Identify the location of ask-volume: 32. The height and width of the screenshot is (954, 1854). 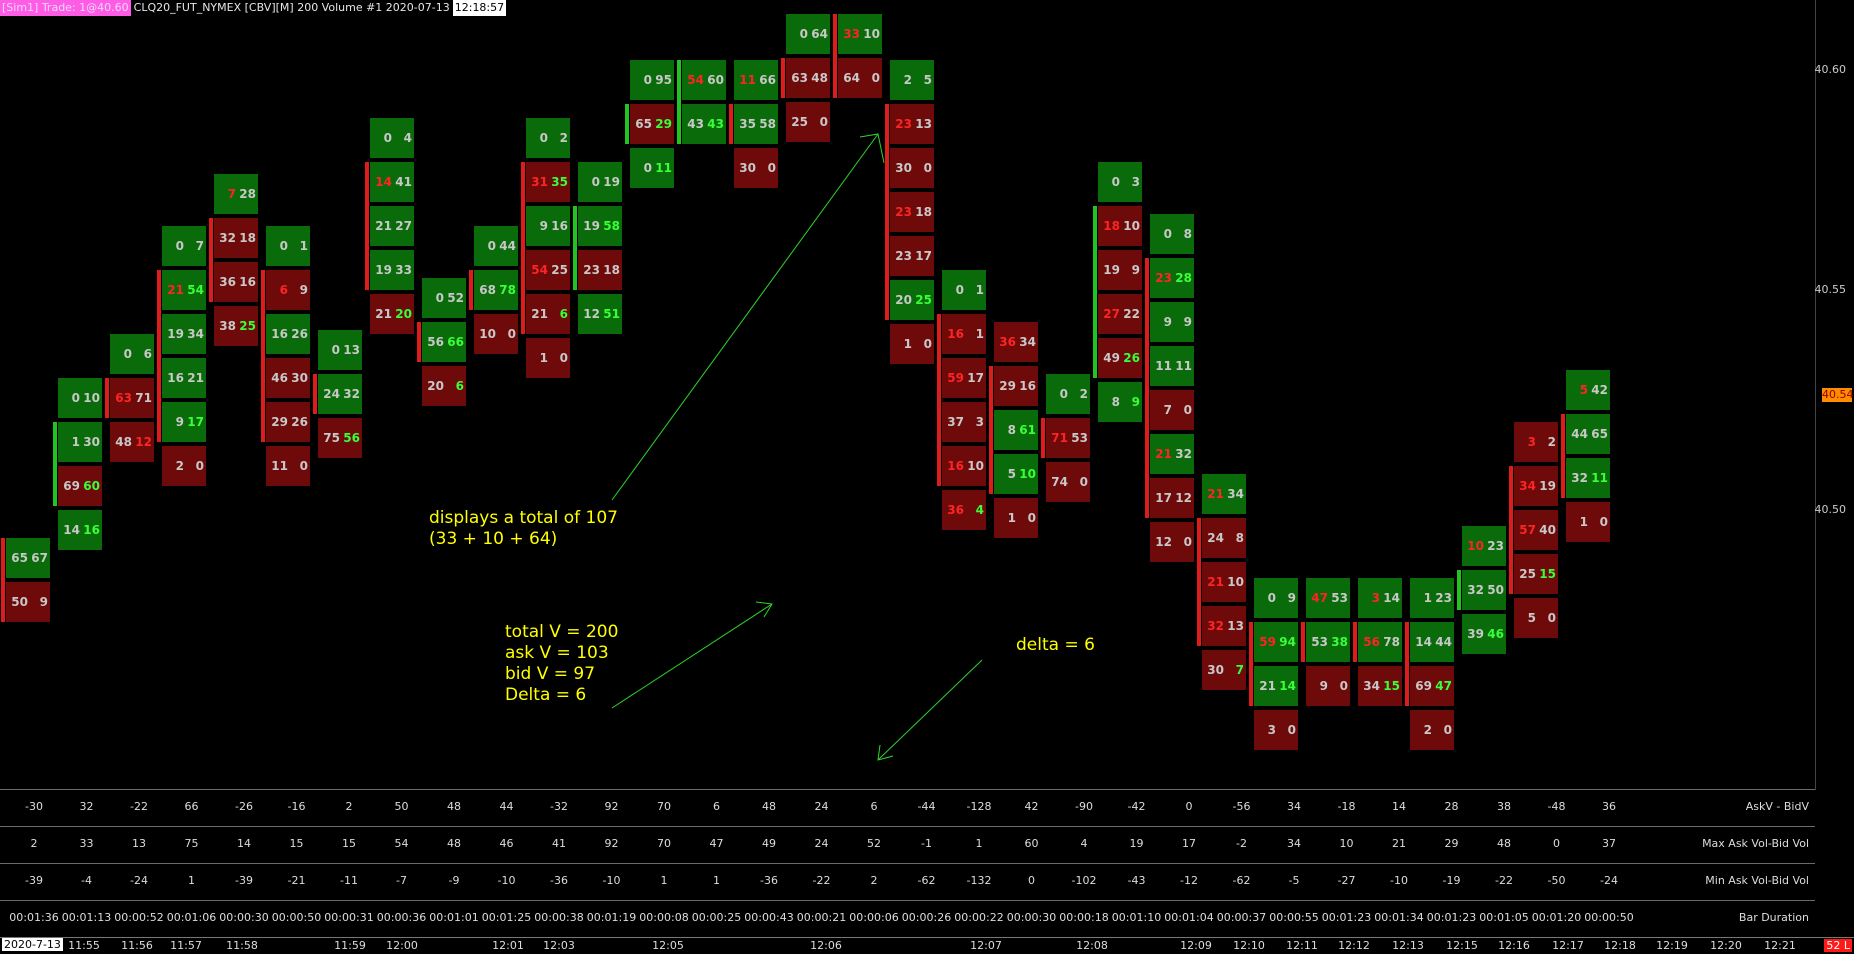
(1183, 454).